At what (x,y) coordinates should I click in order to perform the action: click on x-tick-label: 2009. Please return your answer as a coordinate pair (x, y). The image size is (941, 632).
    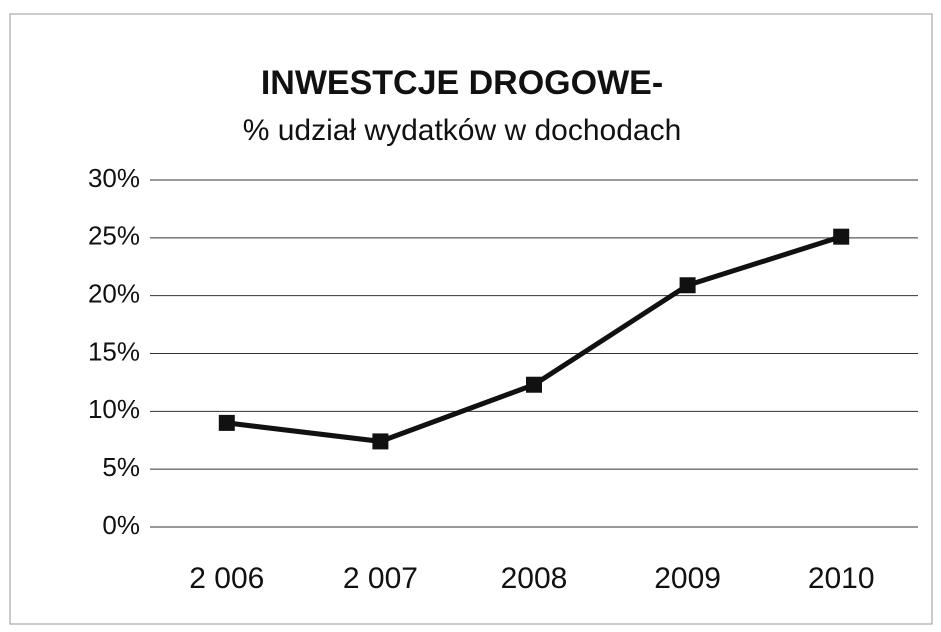
    Looking at the image, I should click on (687, 578).